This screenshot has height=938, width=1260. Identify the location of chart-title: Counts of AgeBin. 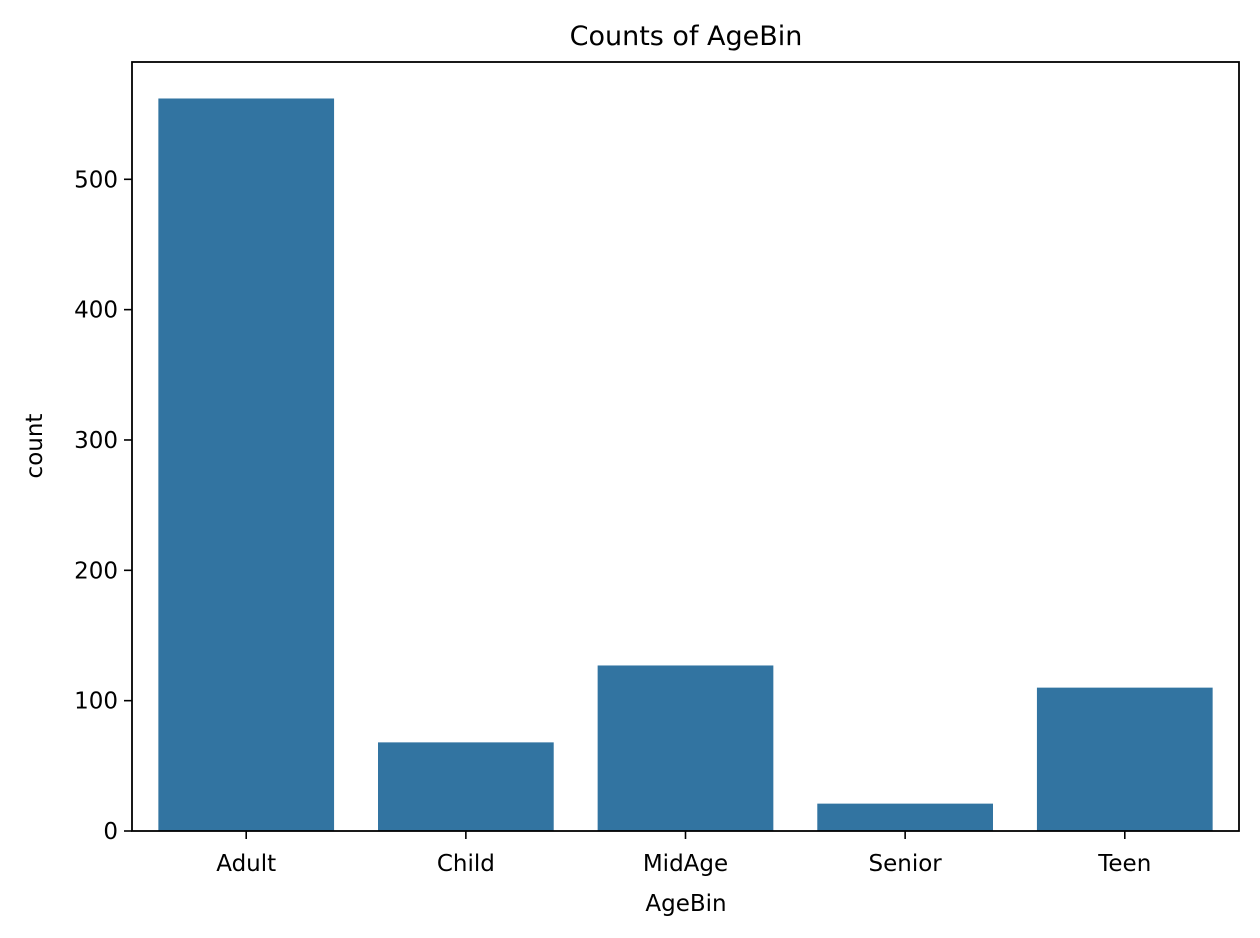
(686, 36).